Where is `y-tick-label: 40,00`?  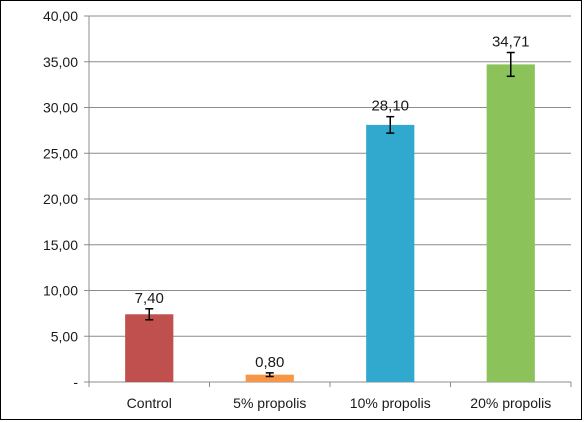
y-tick-label: 40,00 is located at coordinates (60, 16).